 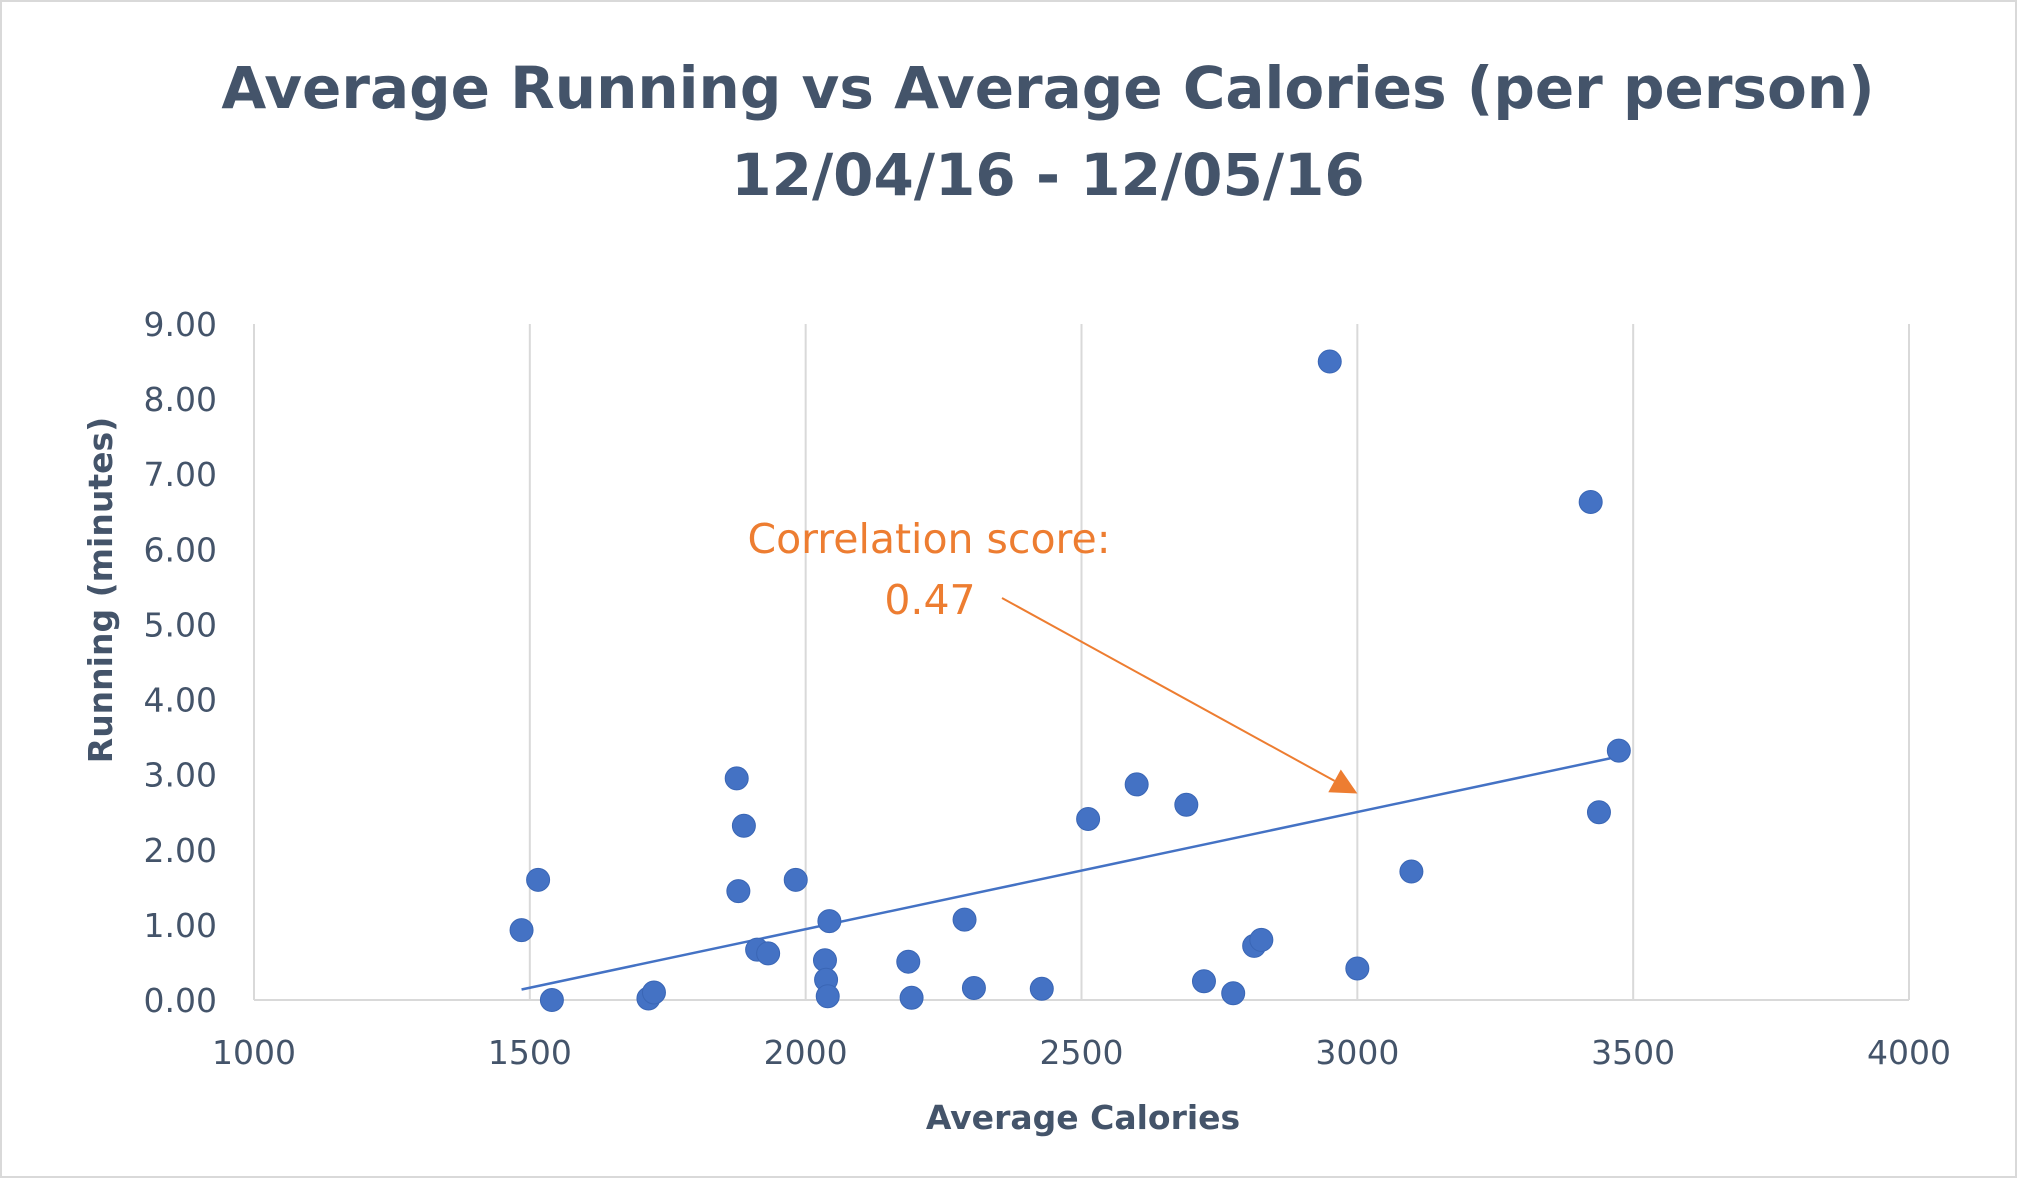 I want to click on y-axis-title: Running (minutes), so click(x=100, y=590).